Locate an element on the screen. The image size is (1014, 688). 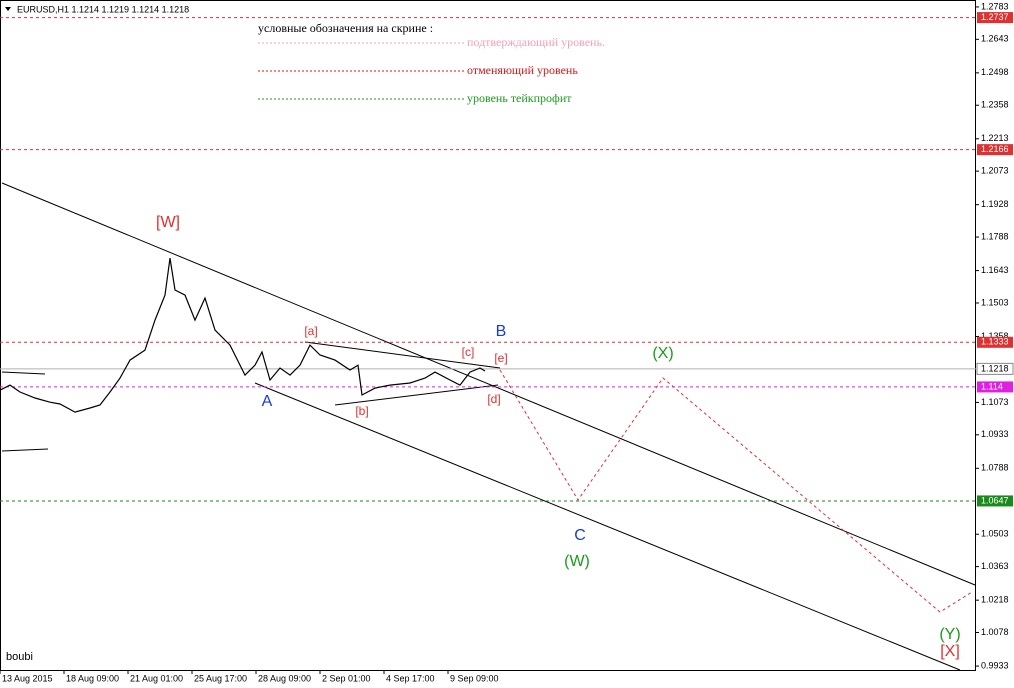
y-tick-label: 1.2498 is located at coordinates (995, 72).